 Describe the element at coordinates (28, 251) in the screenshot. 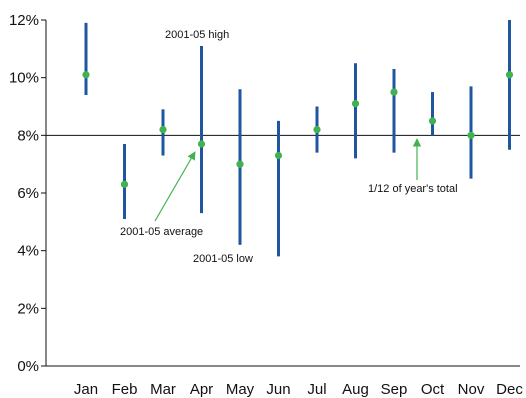

I see `y-tick-label: 4%` at that location.